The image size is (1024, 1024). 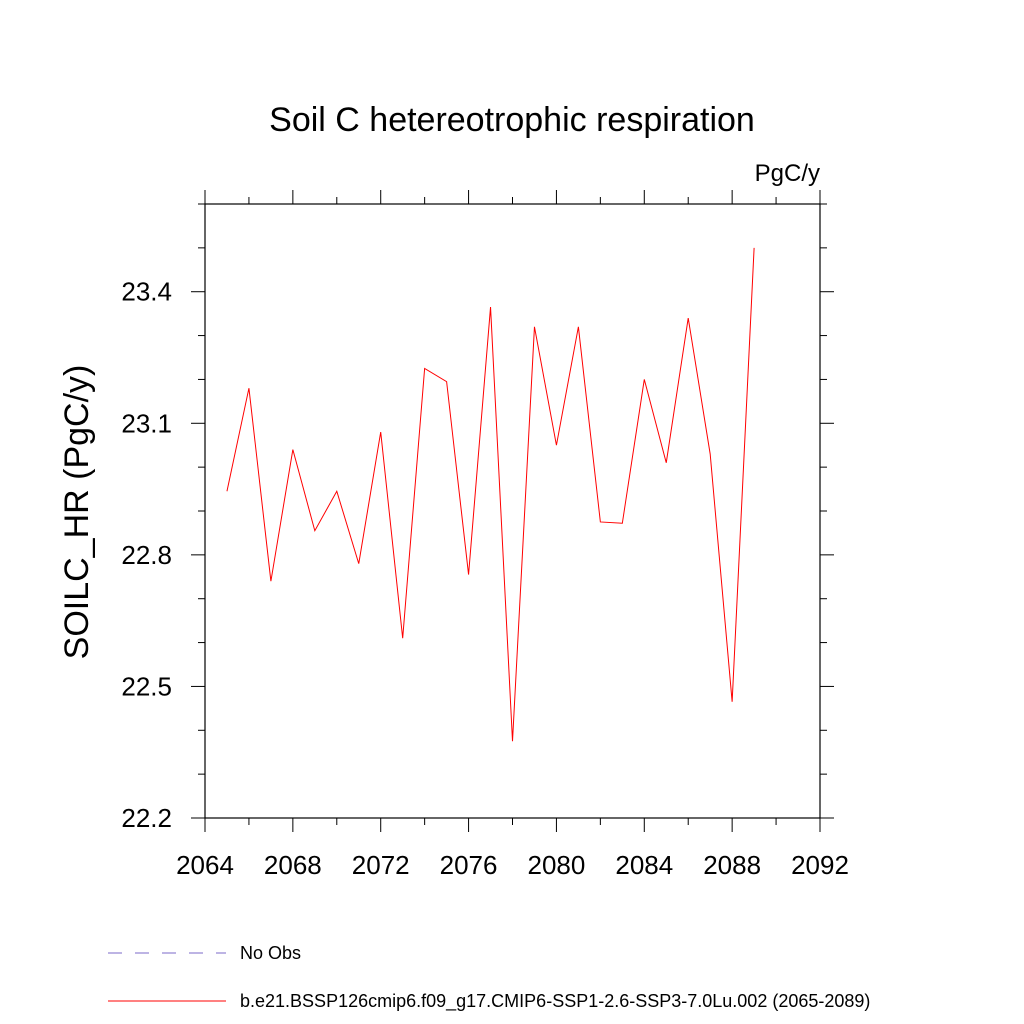 I want to click on x-tick-label: 2088, so click(x=732, y=865).